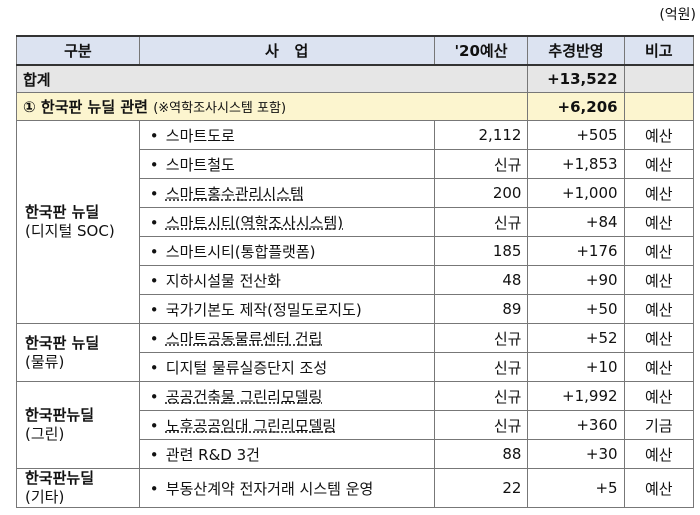  What do you see at coordinates (677, 15) in the screenshot?
I see `unit-label: (억원)` at bounding box center [677, 15].